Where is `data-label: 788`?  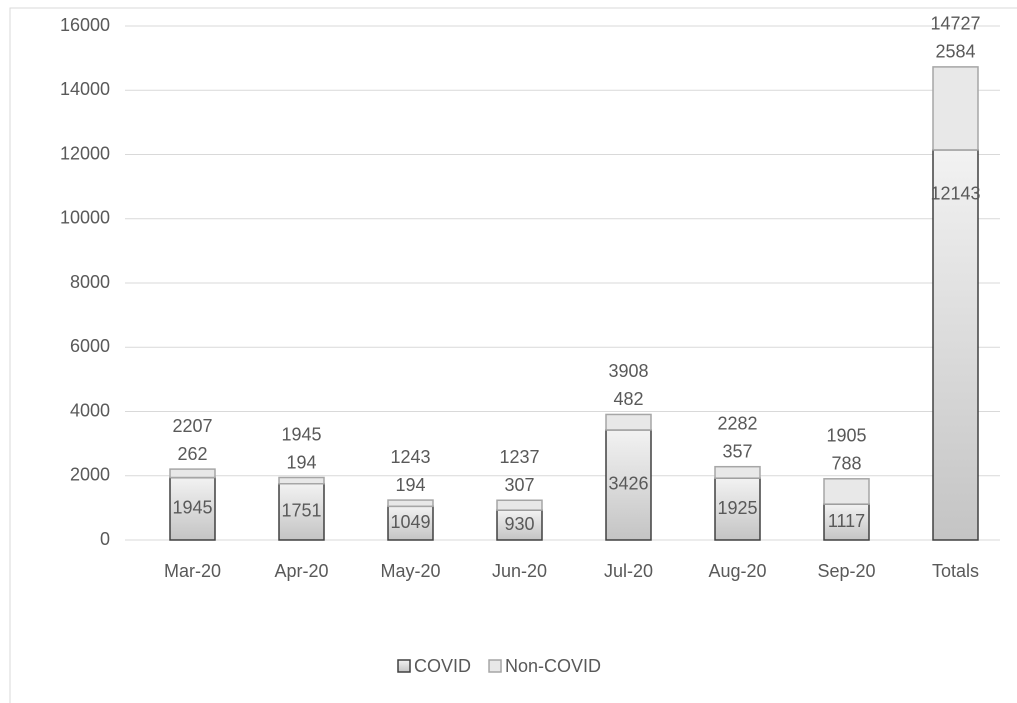 data-label: 788 is located at coordinates (846, 464).